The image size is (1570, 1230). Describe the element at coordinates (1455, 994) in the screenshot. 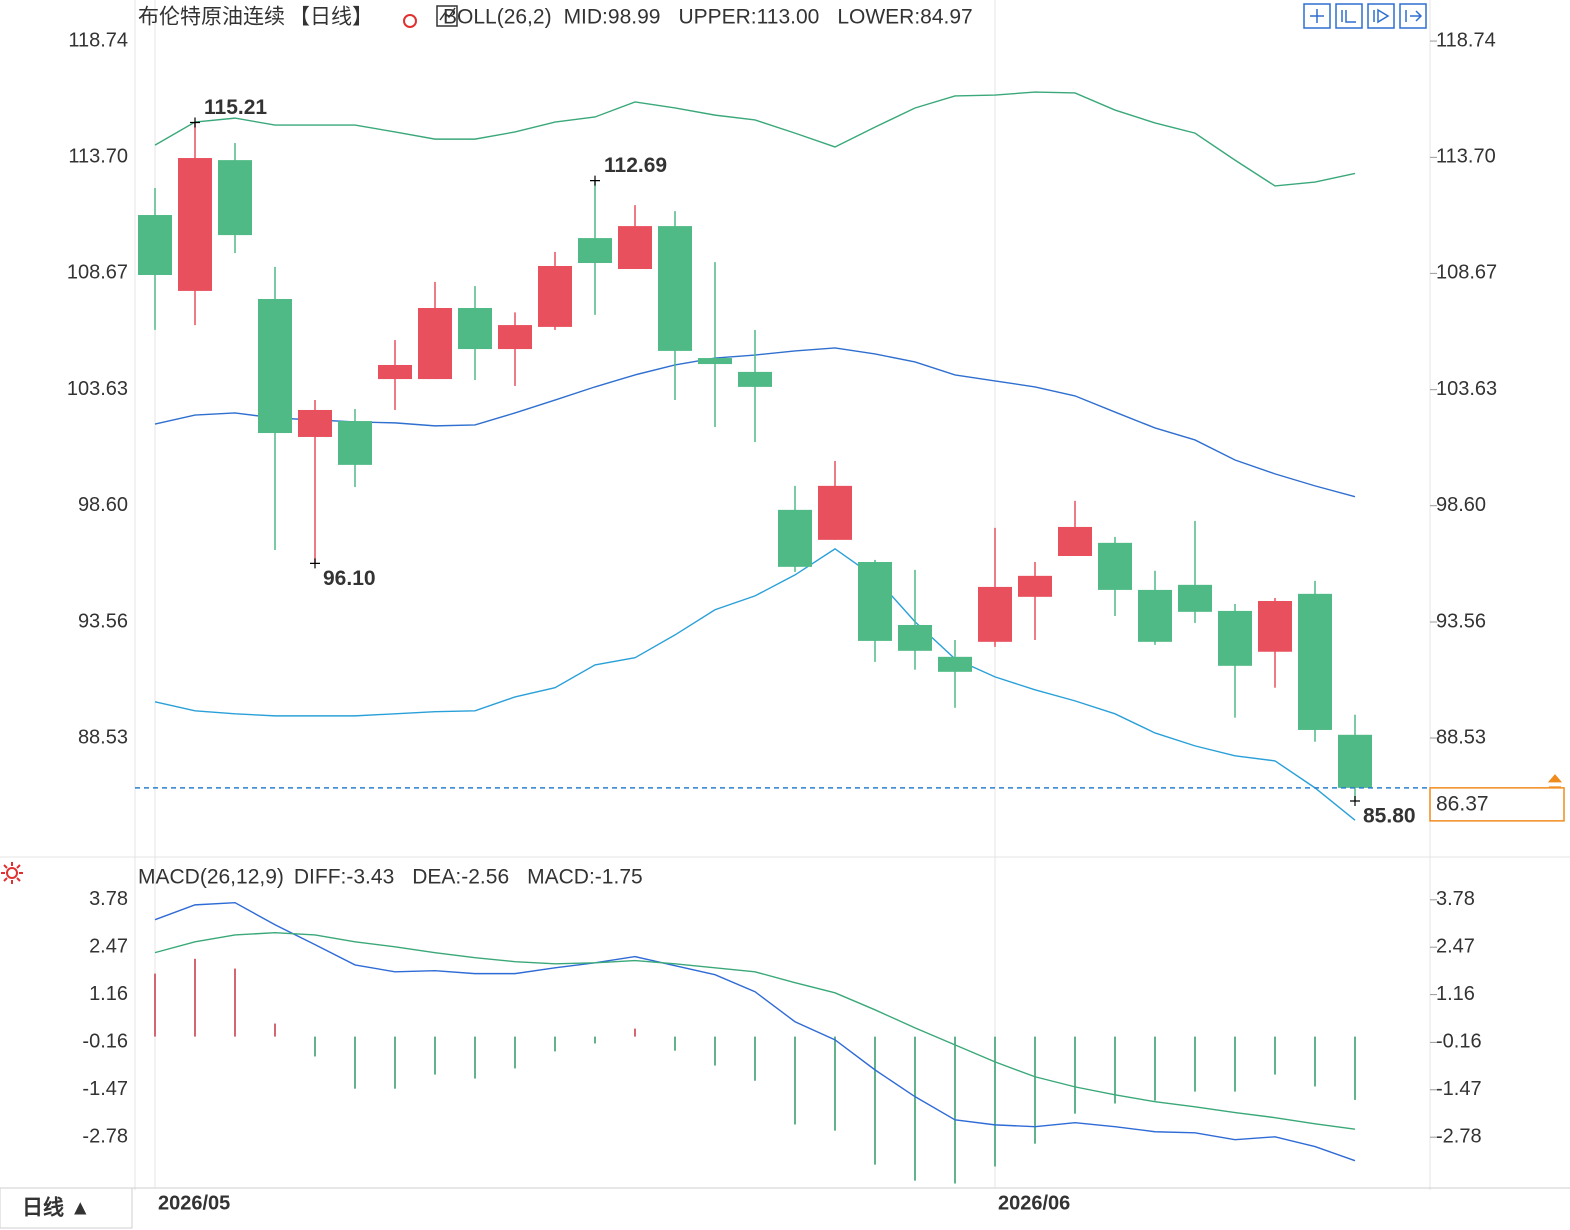

I see `y2-tick-label: 1.16` at that location.